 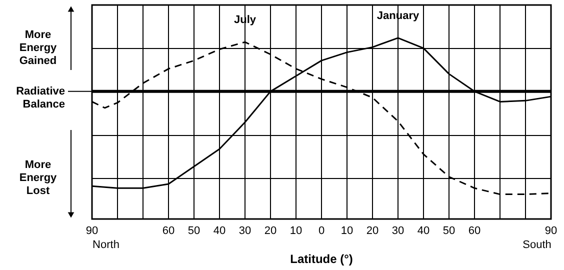 I want to click on x-axis-title: Latitude (°), so click(x=321, y=259).